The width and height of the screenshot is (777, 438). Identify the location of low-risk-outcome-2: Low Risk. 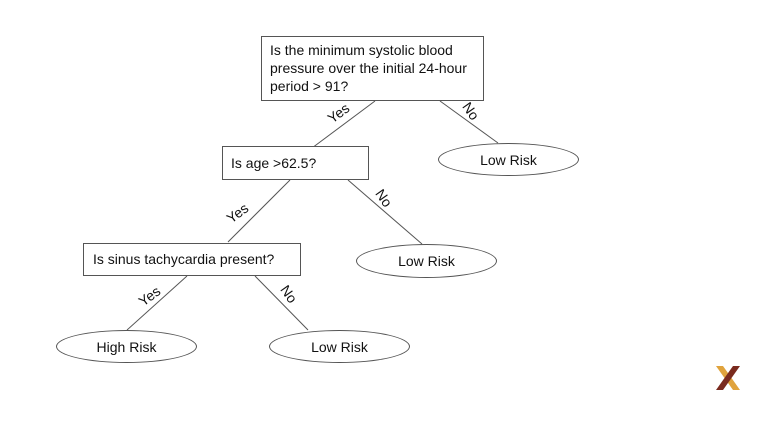
(426, 261).